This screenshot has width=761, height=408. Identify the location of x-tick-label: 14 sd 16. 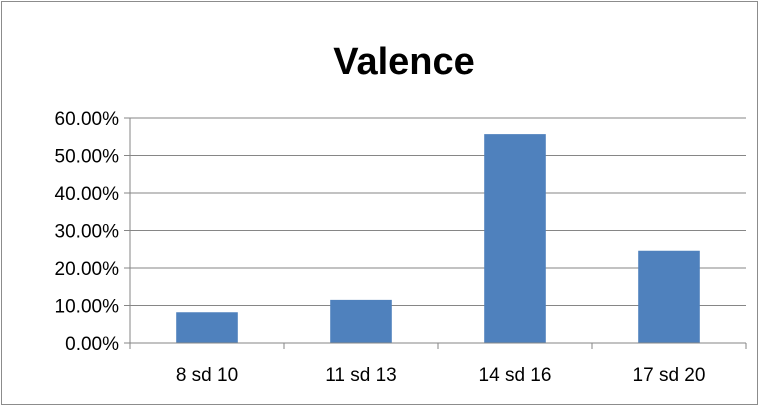
(515, 375).